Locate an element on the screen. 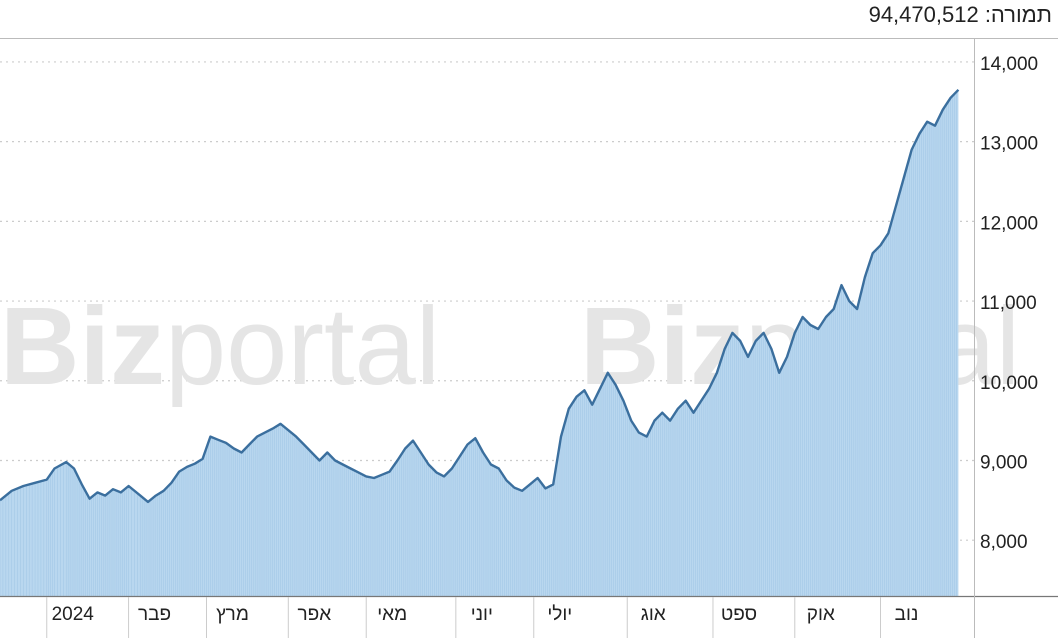  xtick-label: ספט is located at coordinates (739, 614).